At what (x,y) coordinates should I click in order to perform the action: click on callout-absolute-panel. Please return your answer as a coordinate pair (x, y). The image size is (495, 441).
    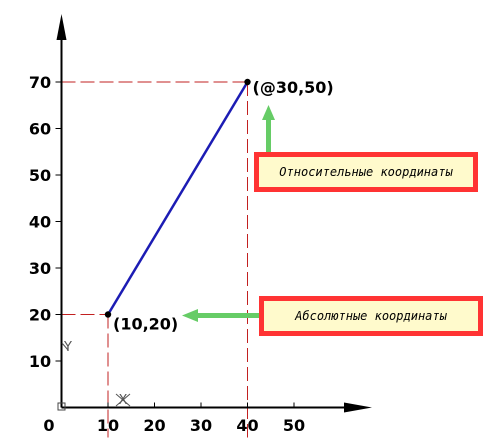
    Looking at the image, I should click on (371, 316).